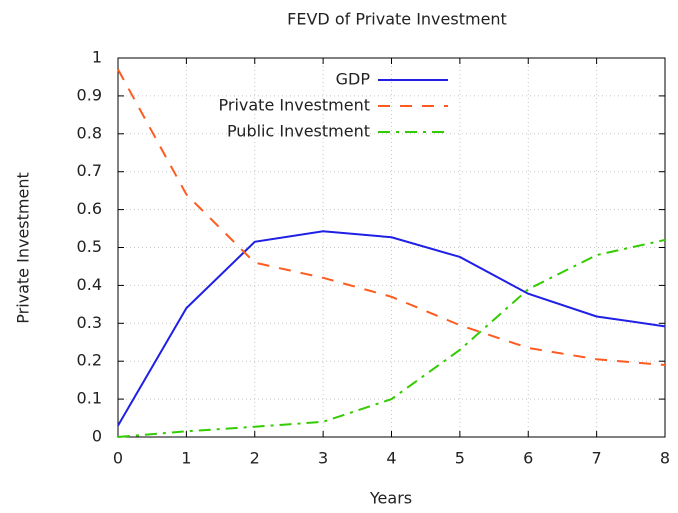  Describe the element at coordinates (89, 398) in the screenshot. I see `y-tick-label: 0.1` at that location.